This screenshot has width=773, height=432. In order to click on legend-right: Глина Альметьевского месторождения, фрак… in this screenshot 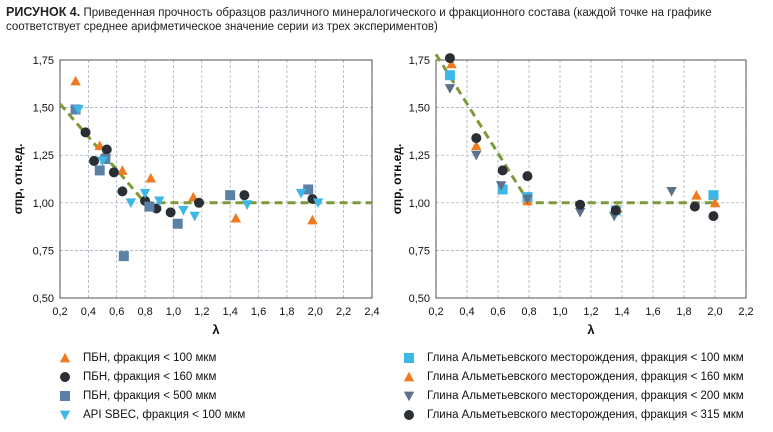, I will do `click(573, 386)`.